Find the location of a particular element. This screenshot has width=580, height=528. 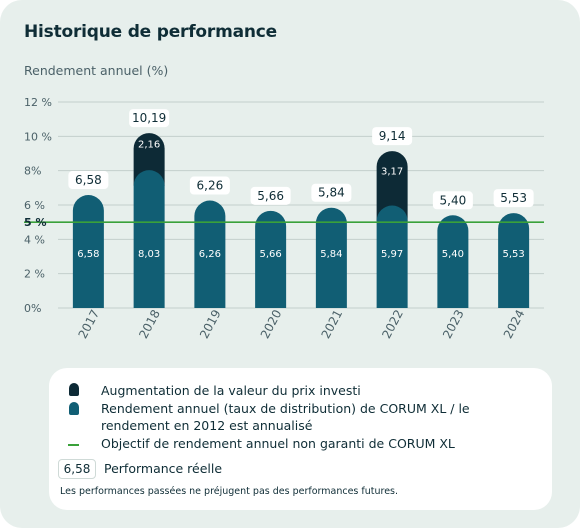

y-tick-label: 6 % is located at coordinates (34, 205).